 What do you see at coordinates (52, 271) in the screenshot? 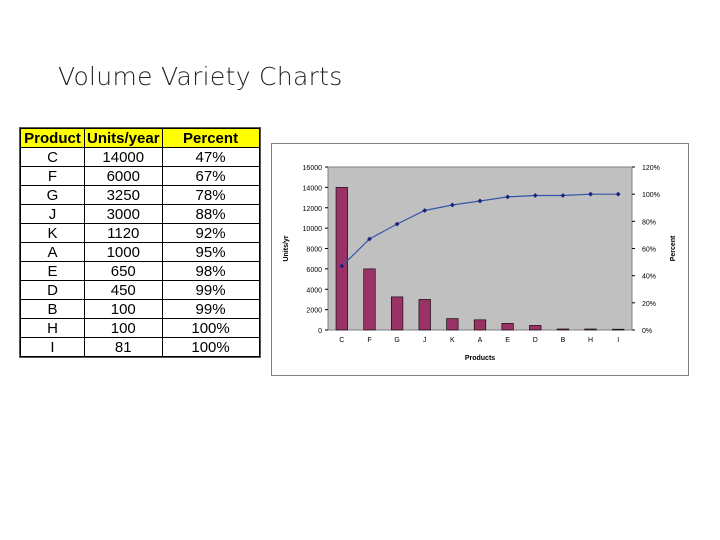
I see `cell-product: E` at bounding box center [52, 271].